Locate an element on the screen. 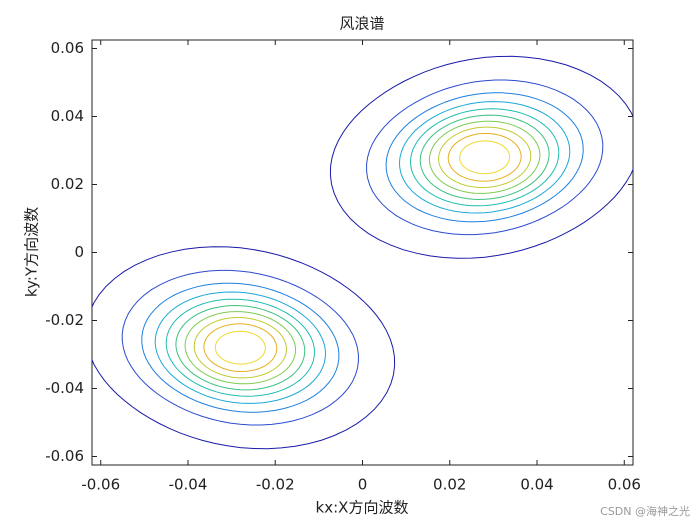 This screenshot has width=700, height=529. x-tick-label: 0.04 is located at coordinates (536, 485).